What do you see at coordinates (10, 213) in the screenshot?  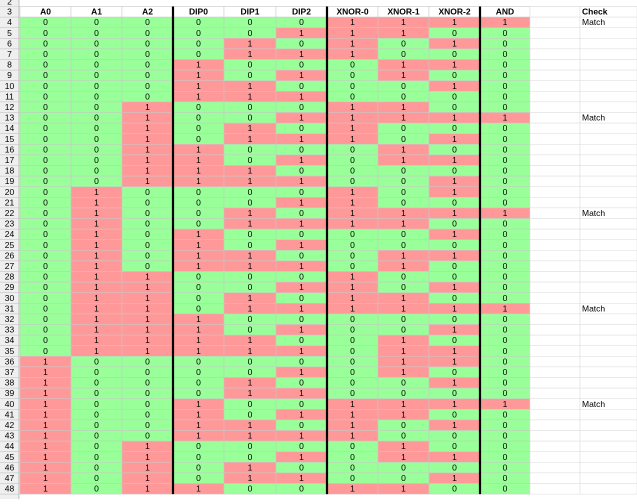 I see `row-number: 22` at bounding box center [10, 213].